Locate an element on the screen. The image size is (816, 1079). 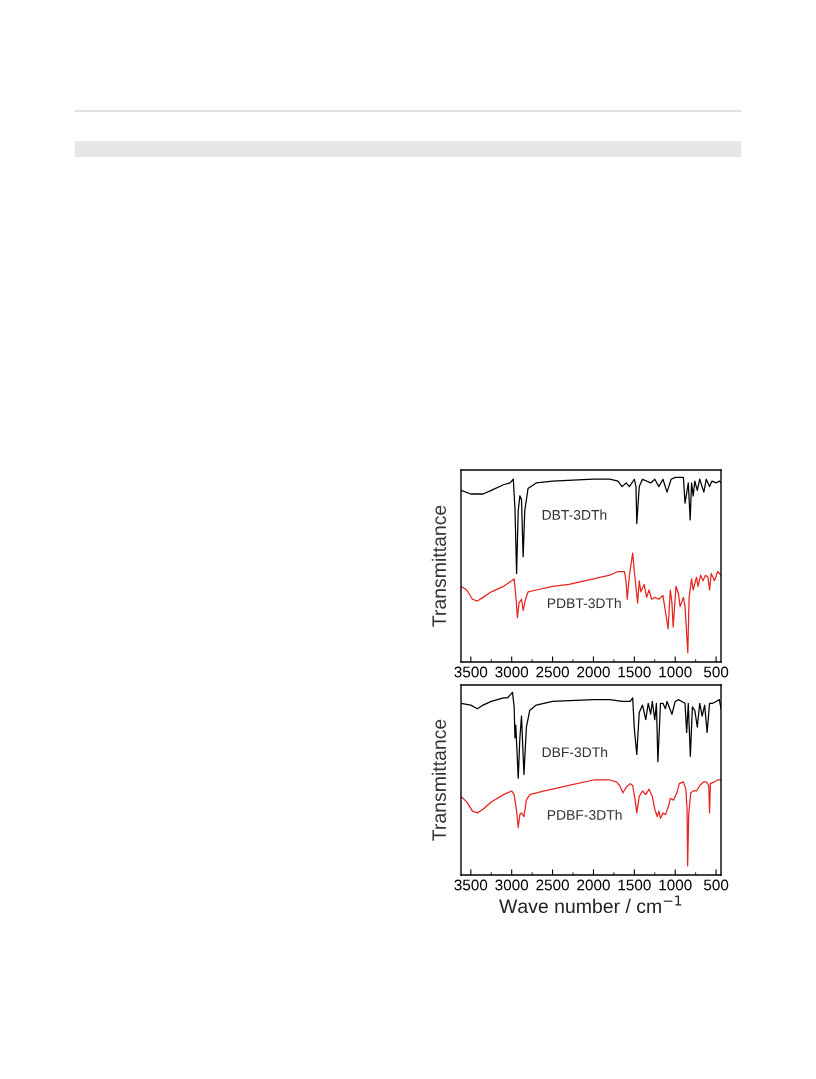
series-label: PDBF-3DTh is located at coordinates (584, 814).